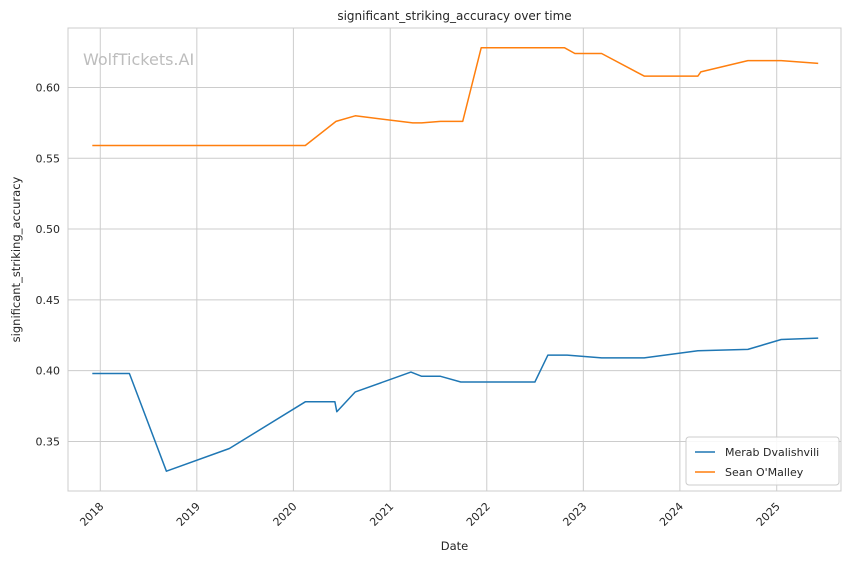 The image size is (852, 561). I want to click on y-axis: 0.35 0.40 0.45 0.50 0.55 0.60, so click(48, 264).